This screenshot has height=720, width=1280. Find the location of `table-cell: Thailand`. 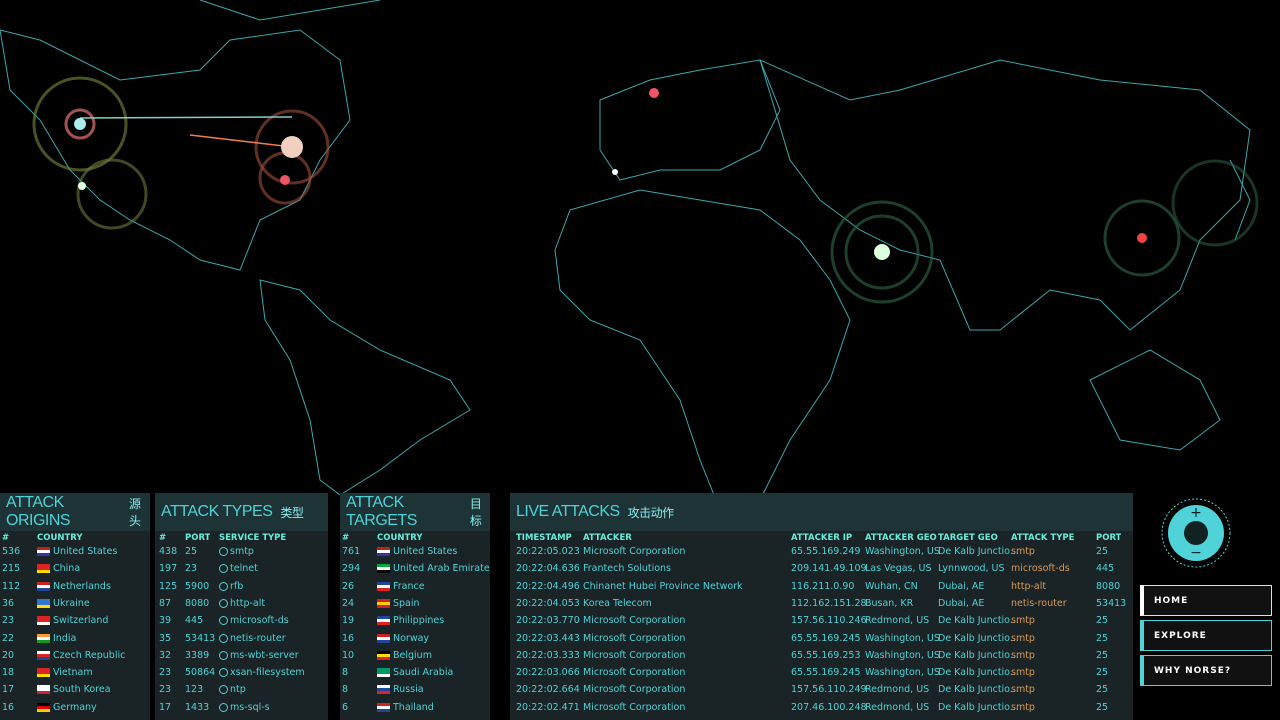

table-cell: Thailand is located at coordinates (413, 707).